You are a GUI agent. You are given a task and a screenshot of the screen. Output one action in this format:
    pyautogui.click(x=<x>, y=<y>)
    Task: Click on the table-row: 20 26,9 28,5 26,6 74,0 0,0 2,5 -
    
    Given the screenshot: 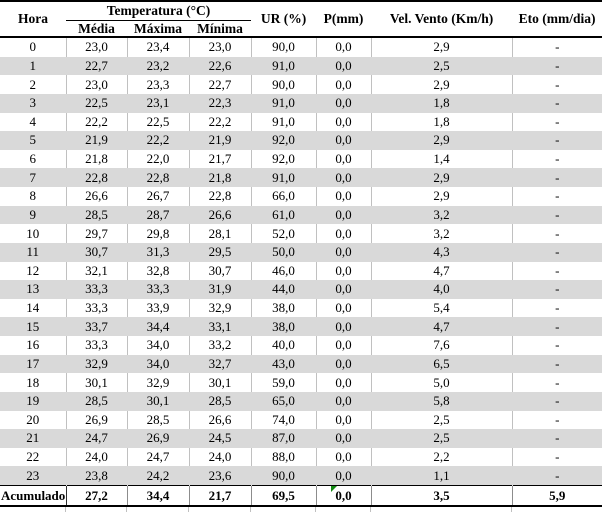 What is the action you would take?
    pyautogui.click(x=301, y=420)
    